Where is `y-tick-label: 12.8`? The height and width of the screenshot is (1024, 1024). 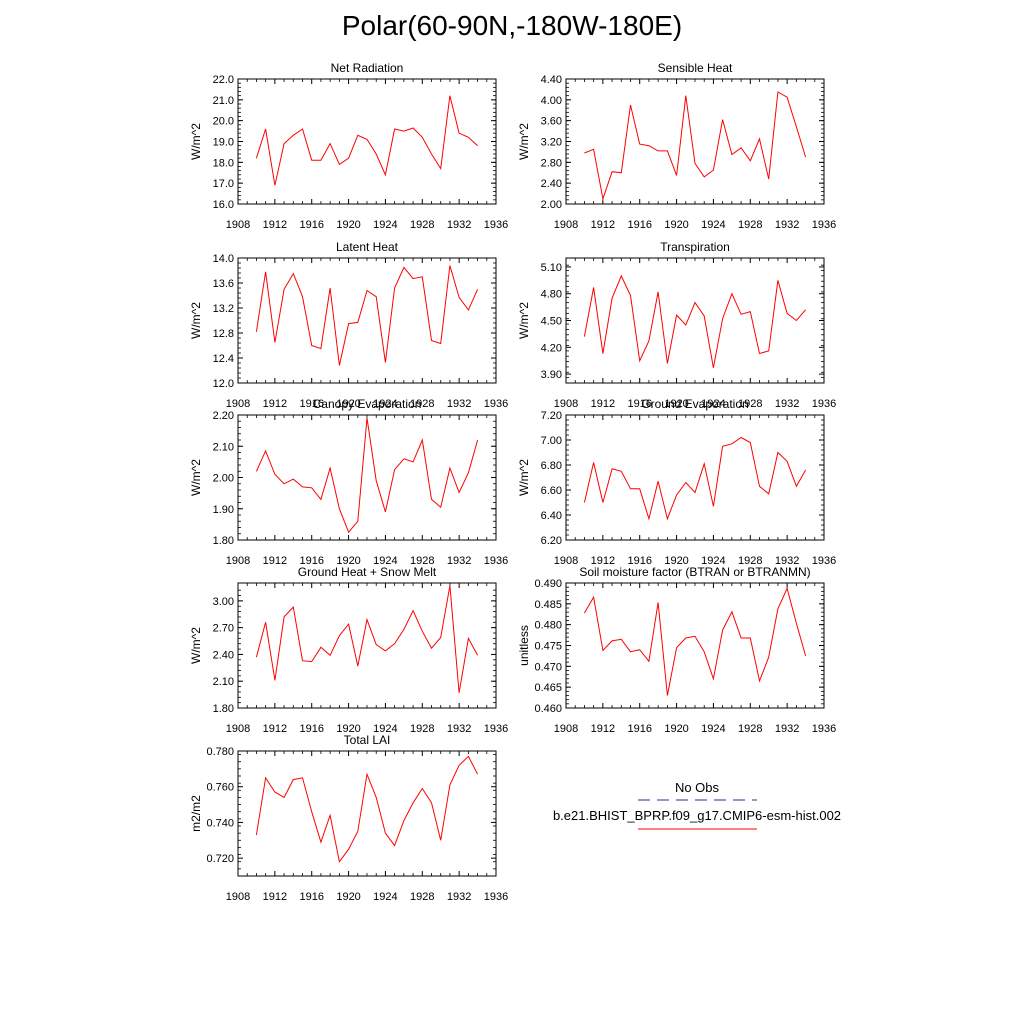 y-tick-label: 12.8 is located at coordinates (223, 334).